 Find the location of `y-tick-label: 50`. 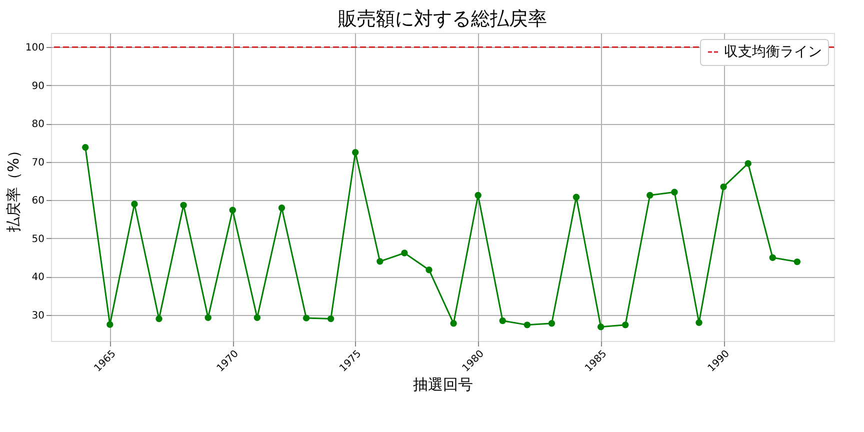

y-tick-label: 50 is located at coordinates (38, 239).